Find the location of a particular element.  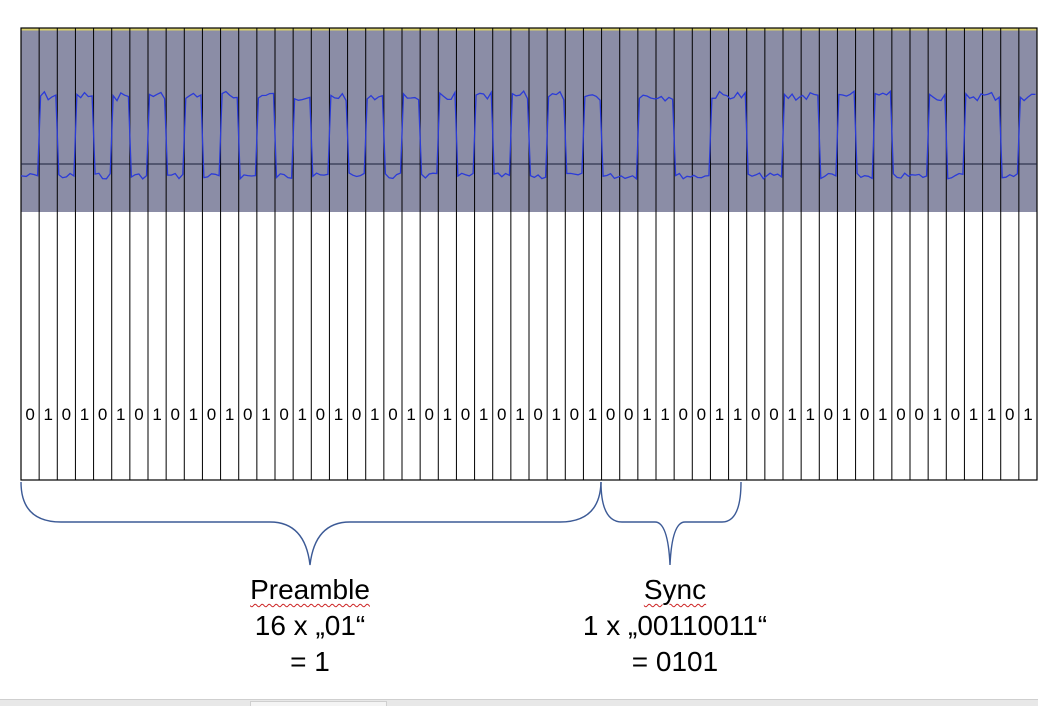

sync-count: 1 x „00110011“ is located at coordinates (675, 625).